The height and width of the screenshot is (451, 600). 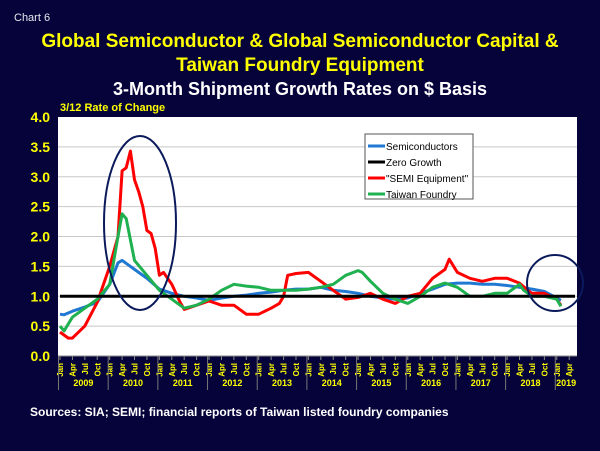 What do you see at coordinates (41, 237) in the screenshot?
I see `y-tick-label: 2.0` at bounding box center [41, 237].